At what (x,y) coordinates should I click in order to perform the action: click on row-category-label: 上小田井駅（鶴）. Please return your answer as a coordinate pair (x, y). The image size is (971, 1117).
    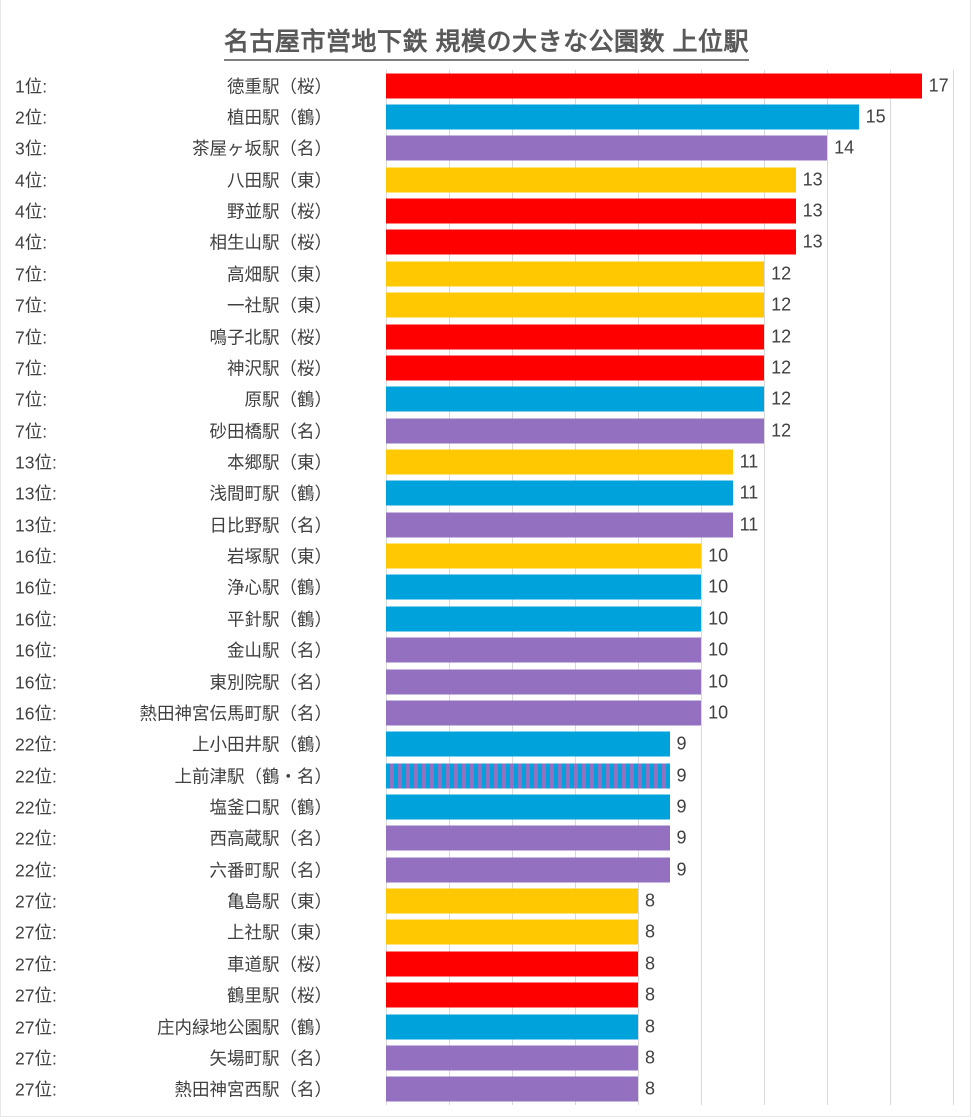
    Looking at the image, I should click on (262, 744).